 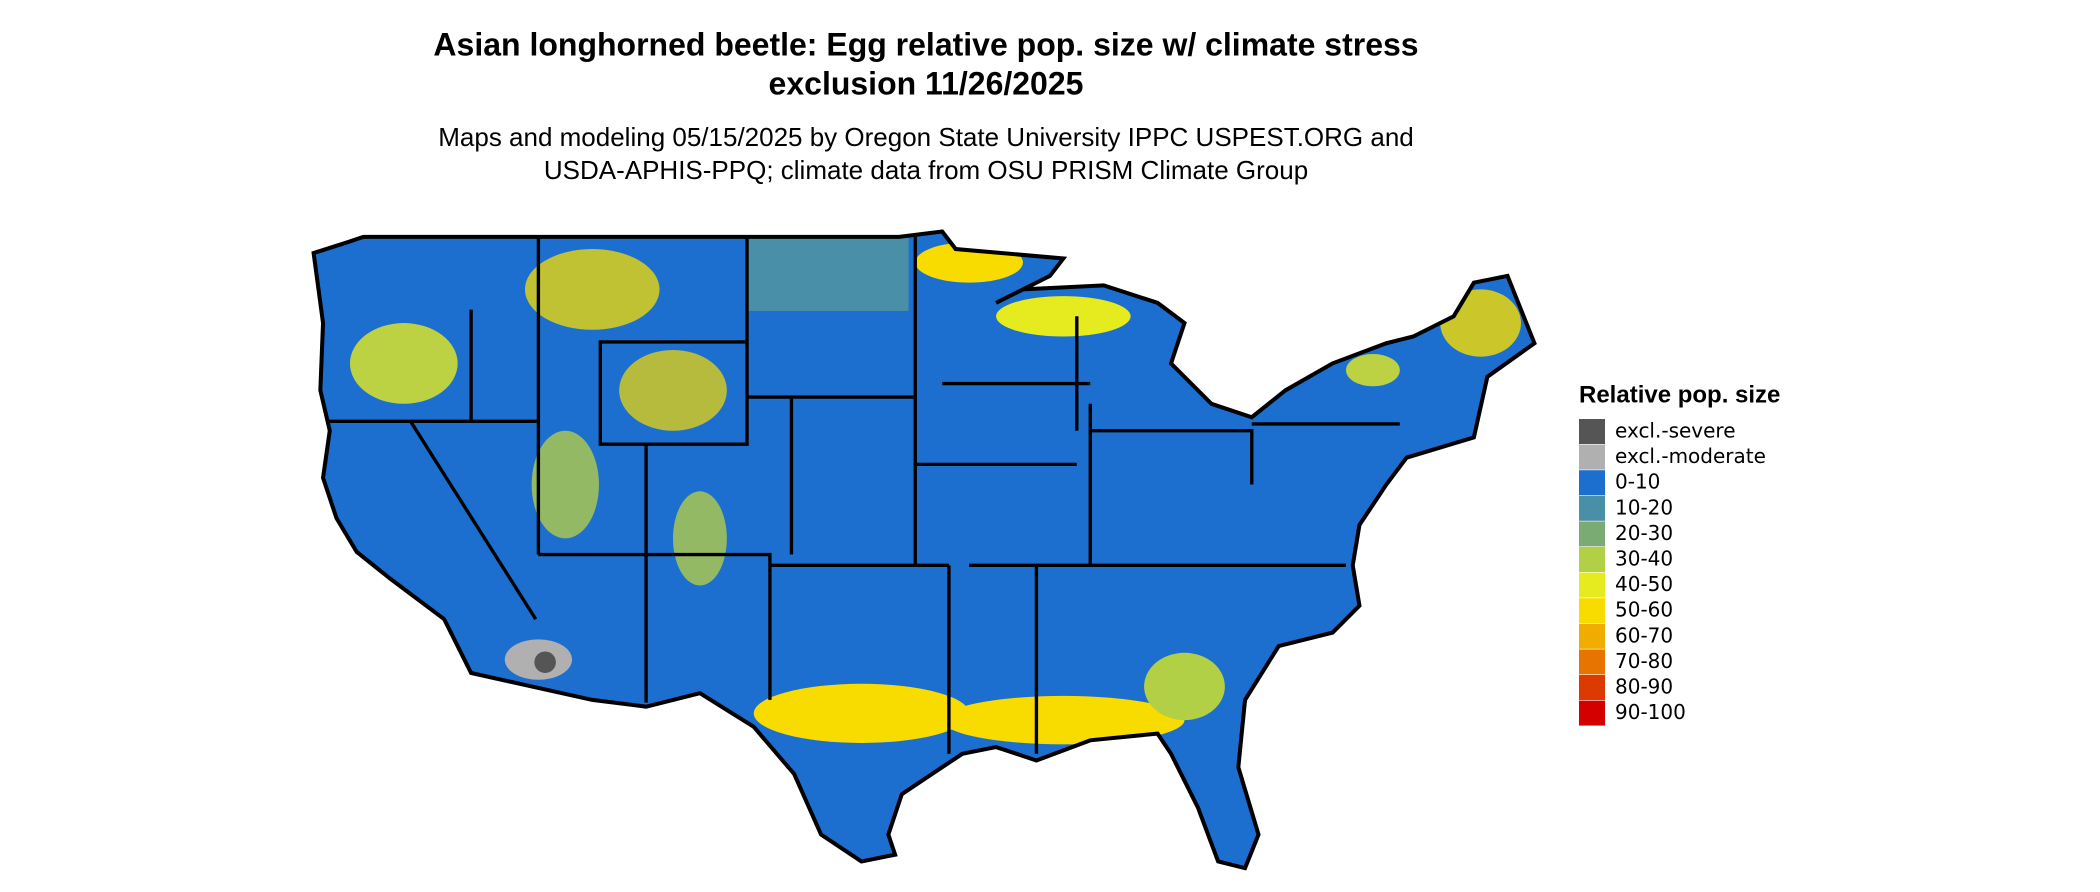 I want to click on legend-label: excl.-moderate, so click(x=1690, y=456).